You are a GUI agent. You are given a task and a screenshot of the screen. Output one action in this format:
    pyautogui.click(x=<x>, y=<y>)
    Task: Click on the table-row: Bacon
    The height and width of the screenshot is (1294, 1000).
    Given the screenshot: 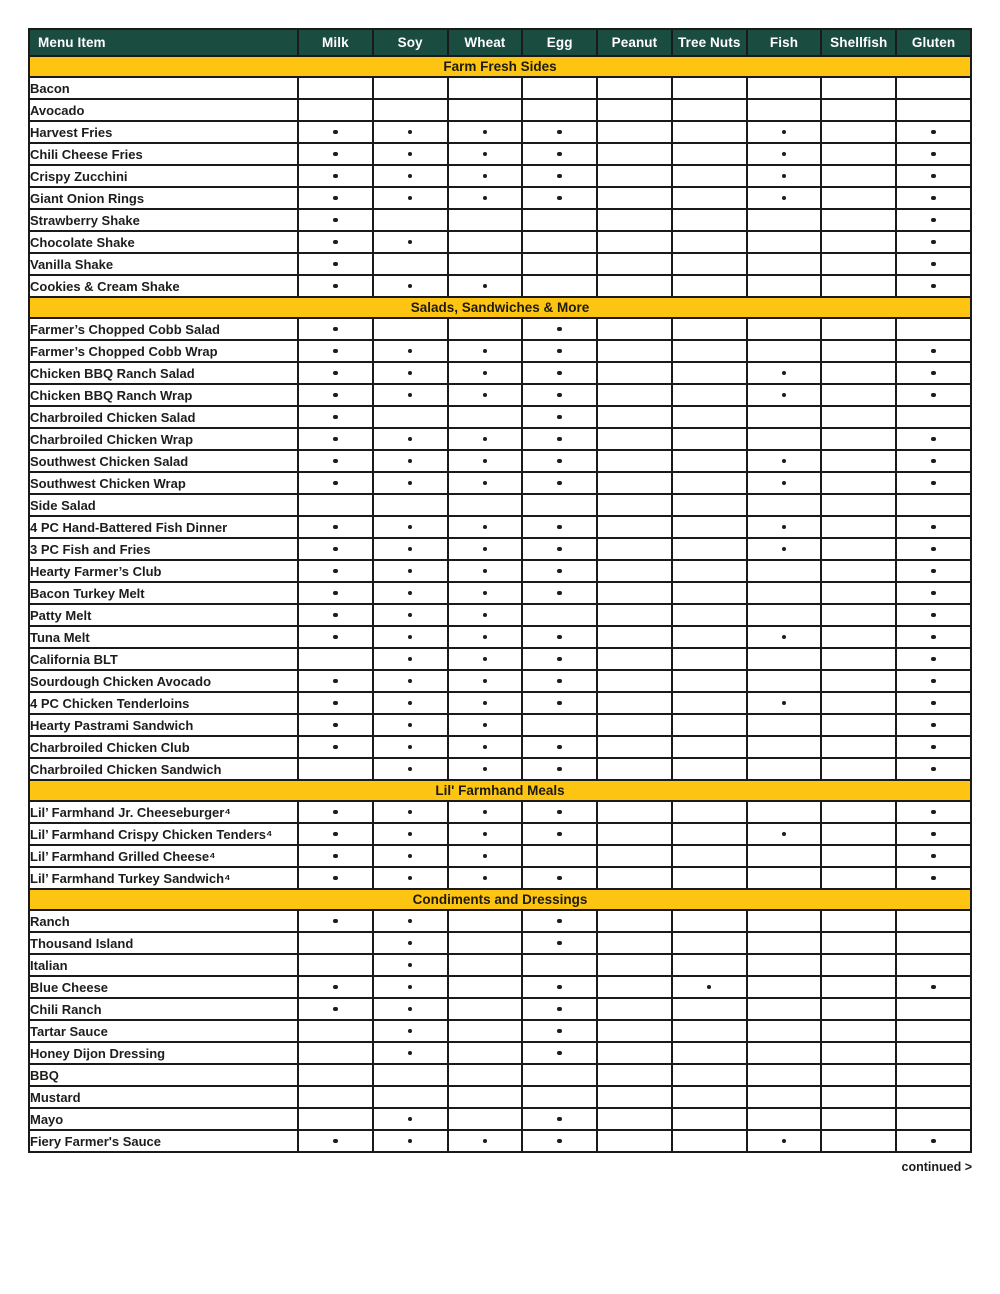 What is the action you would take?
    pyautogui.click(x=500, y=88)
    